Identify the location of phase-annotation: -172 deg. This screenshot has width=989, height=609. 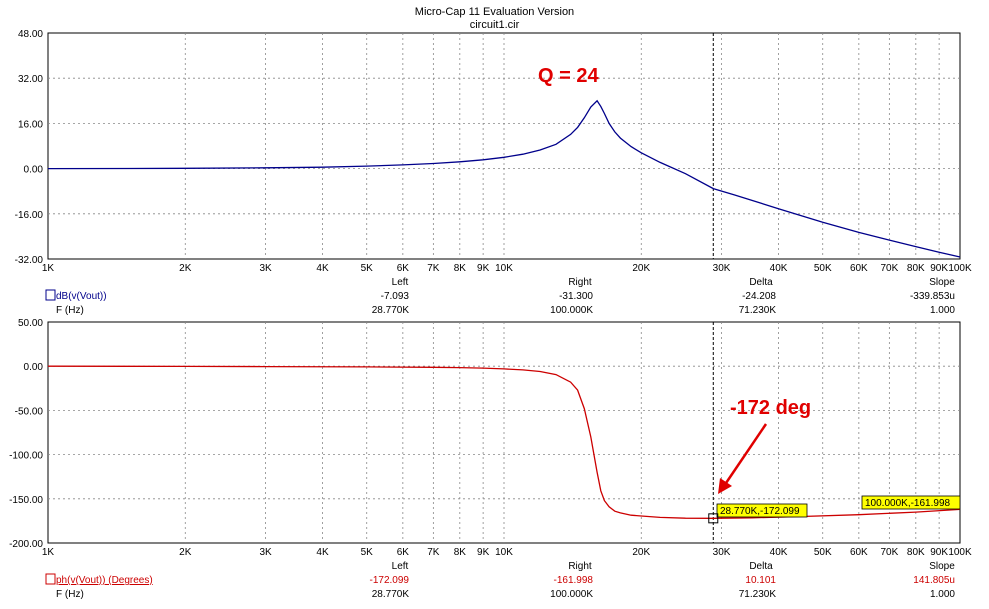
(770, 408).